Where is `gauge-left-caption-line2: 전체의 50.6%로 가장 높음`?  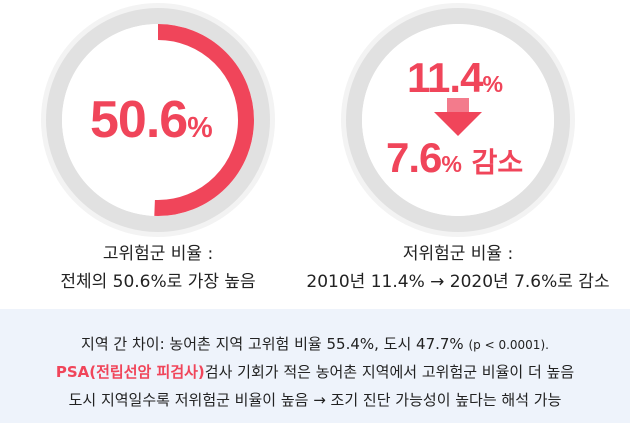
gauge-left-caption-line2: 전체의 50.6%로 가장 높음 is located at coordinates (158, 282).